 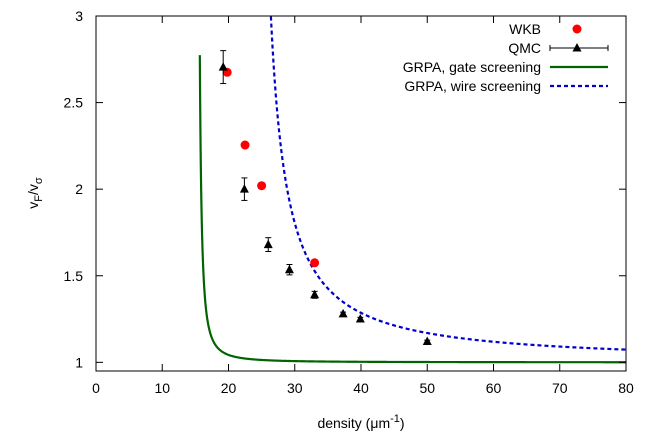 I want to click on x-tick-label: 60, so click(x=494, y=388).